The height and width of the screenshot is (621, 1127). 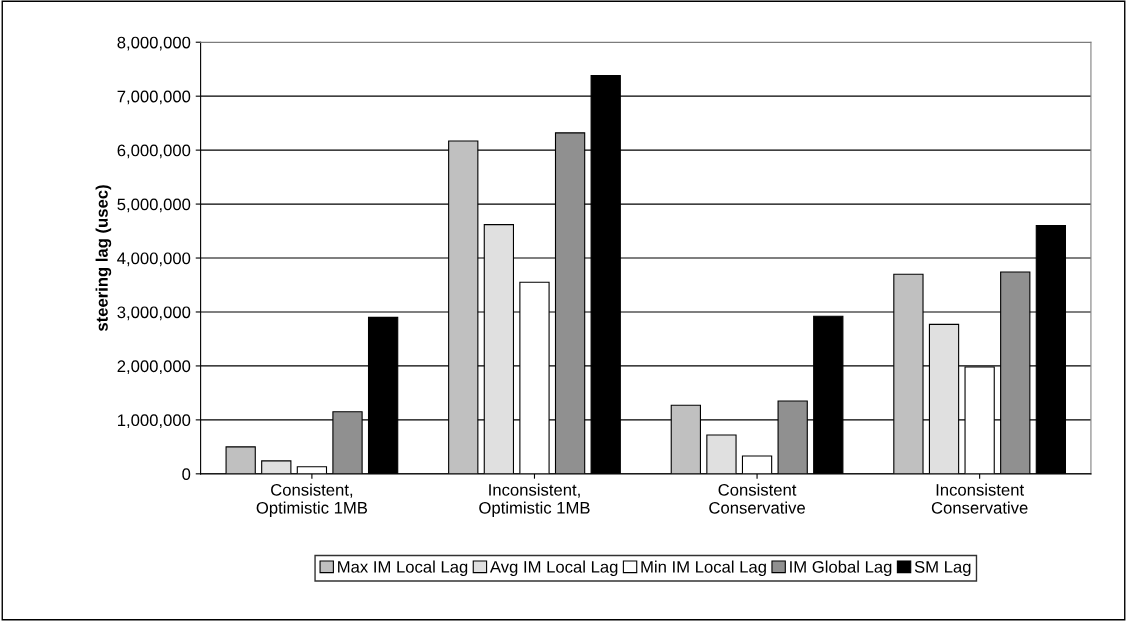 What do you see at coordinates (154, 367) in the screenshot?
I see `y-tick-label: 2,000,000` at bounding box center [154, 367].